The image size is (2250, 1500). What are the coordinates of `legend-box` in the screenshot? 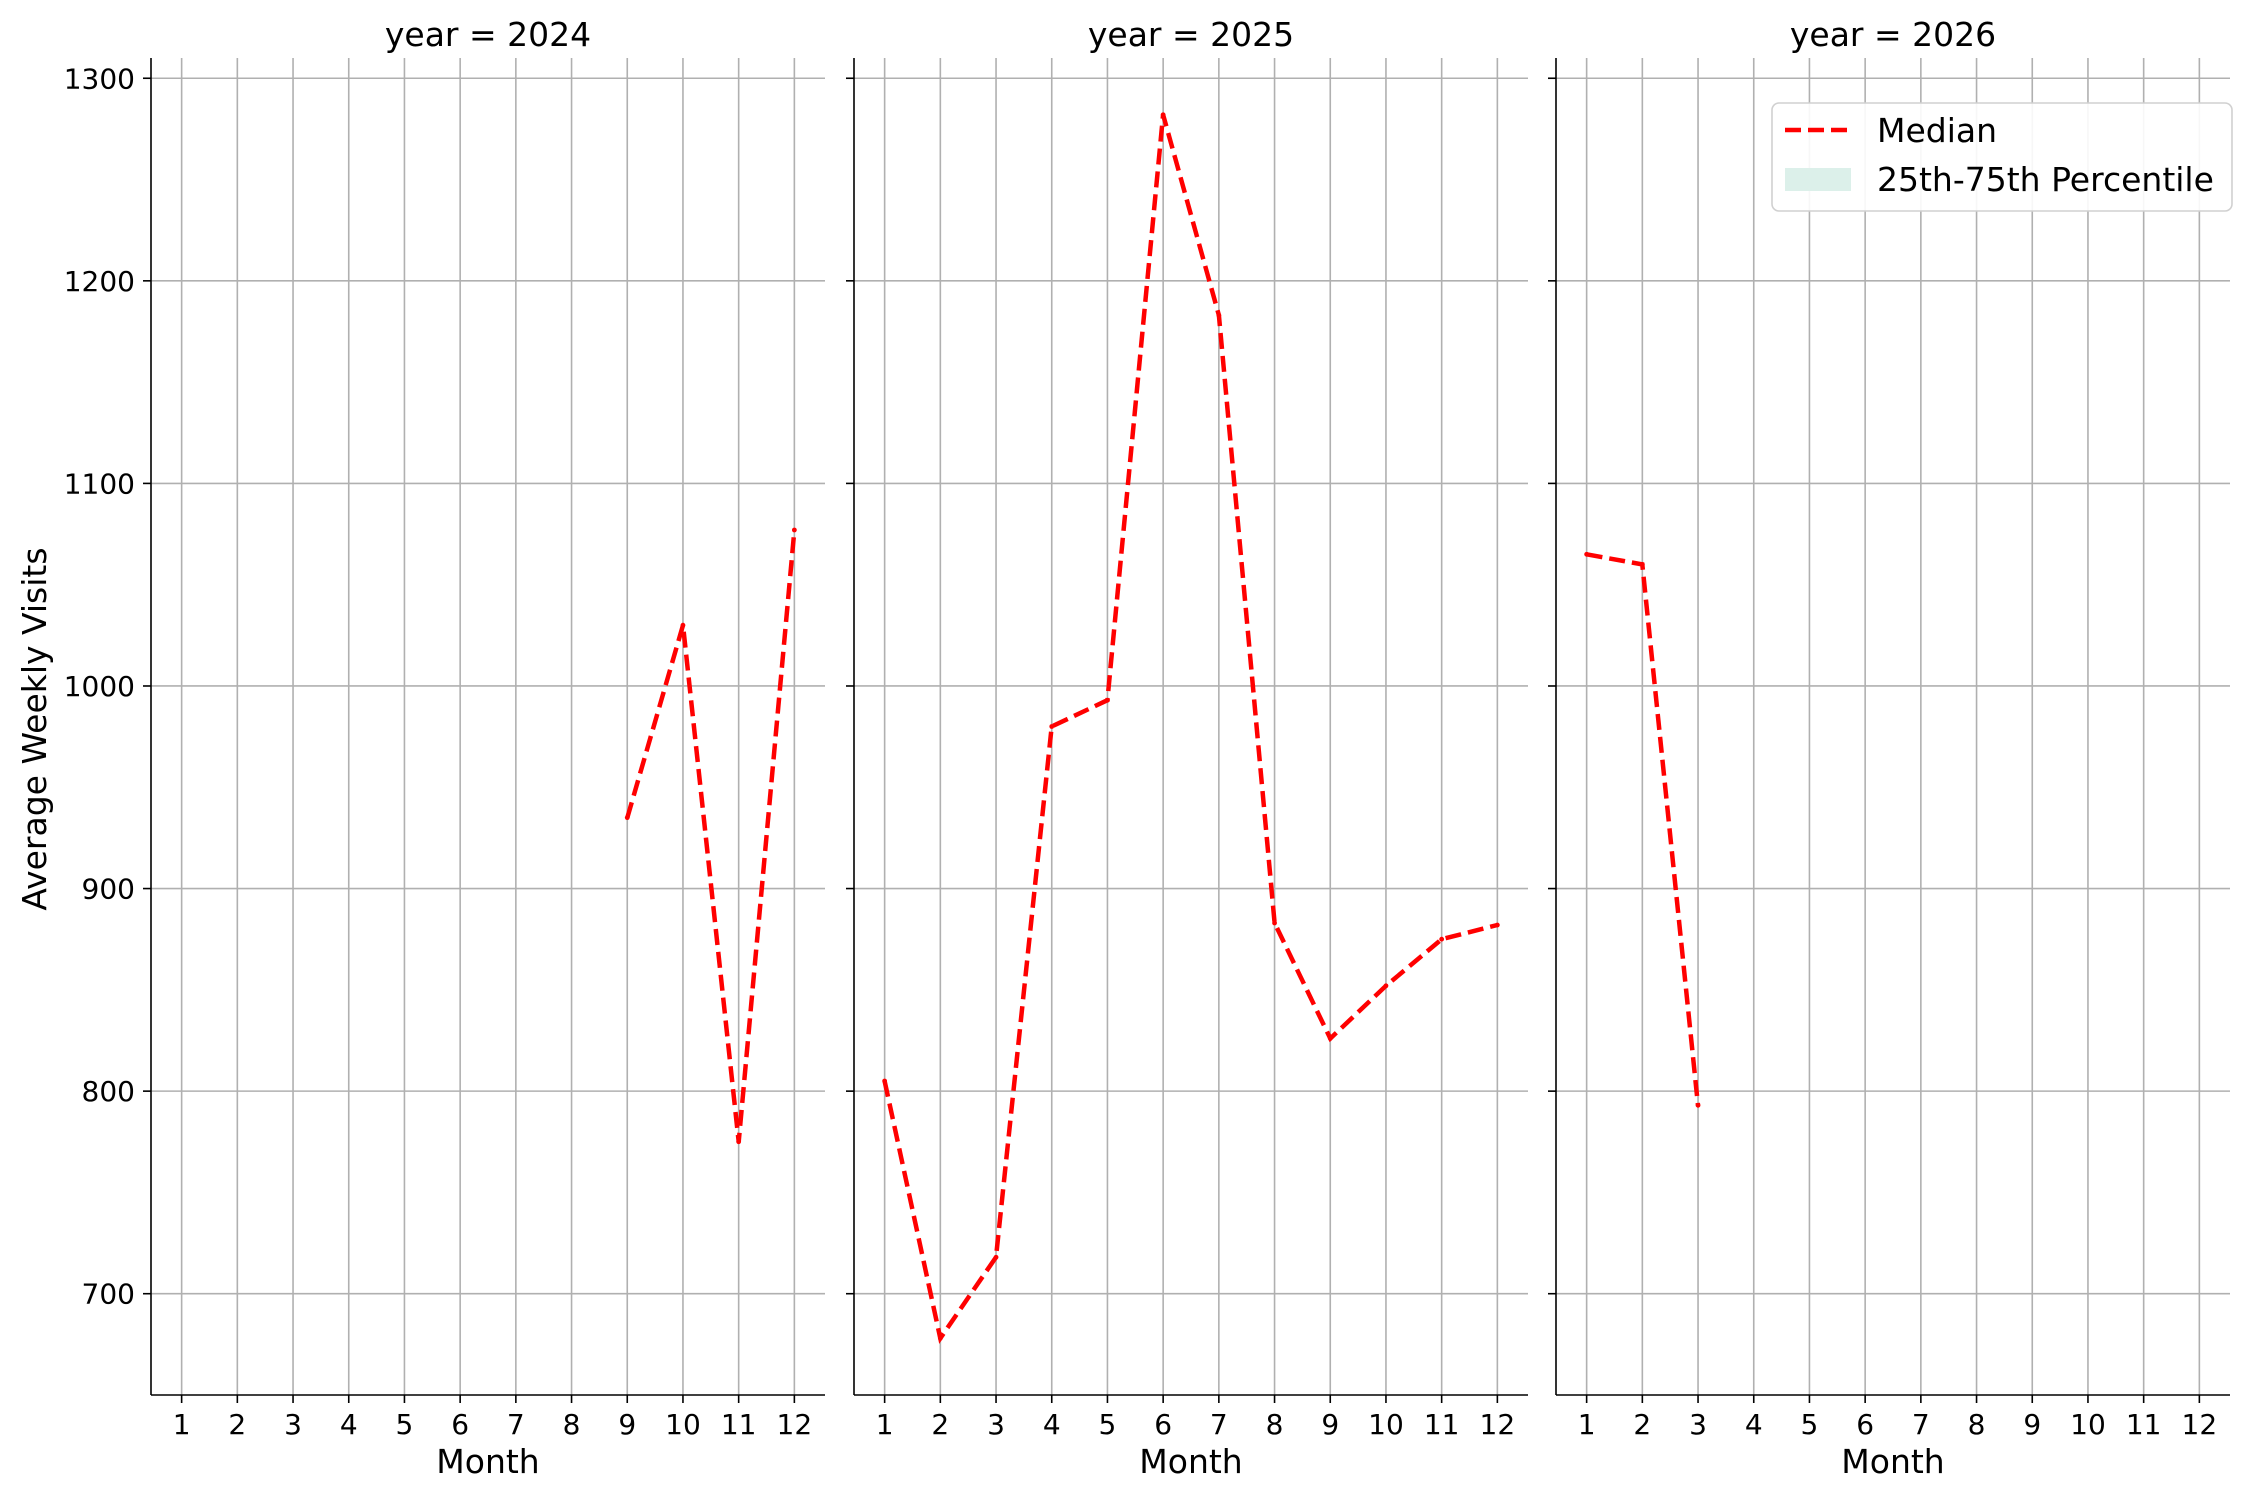 It's located at (2002, 157).